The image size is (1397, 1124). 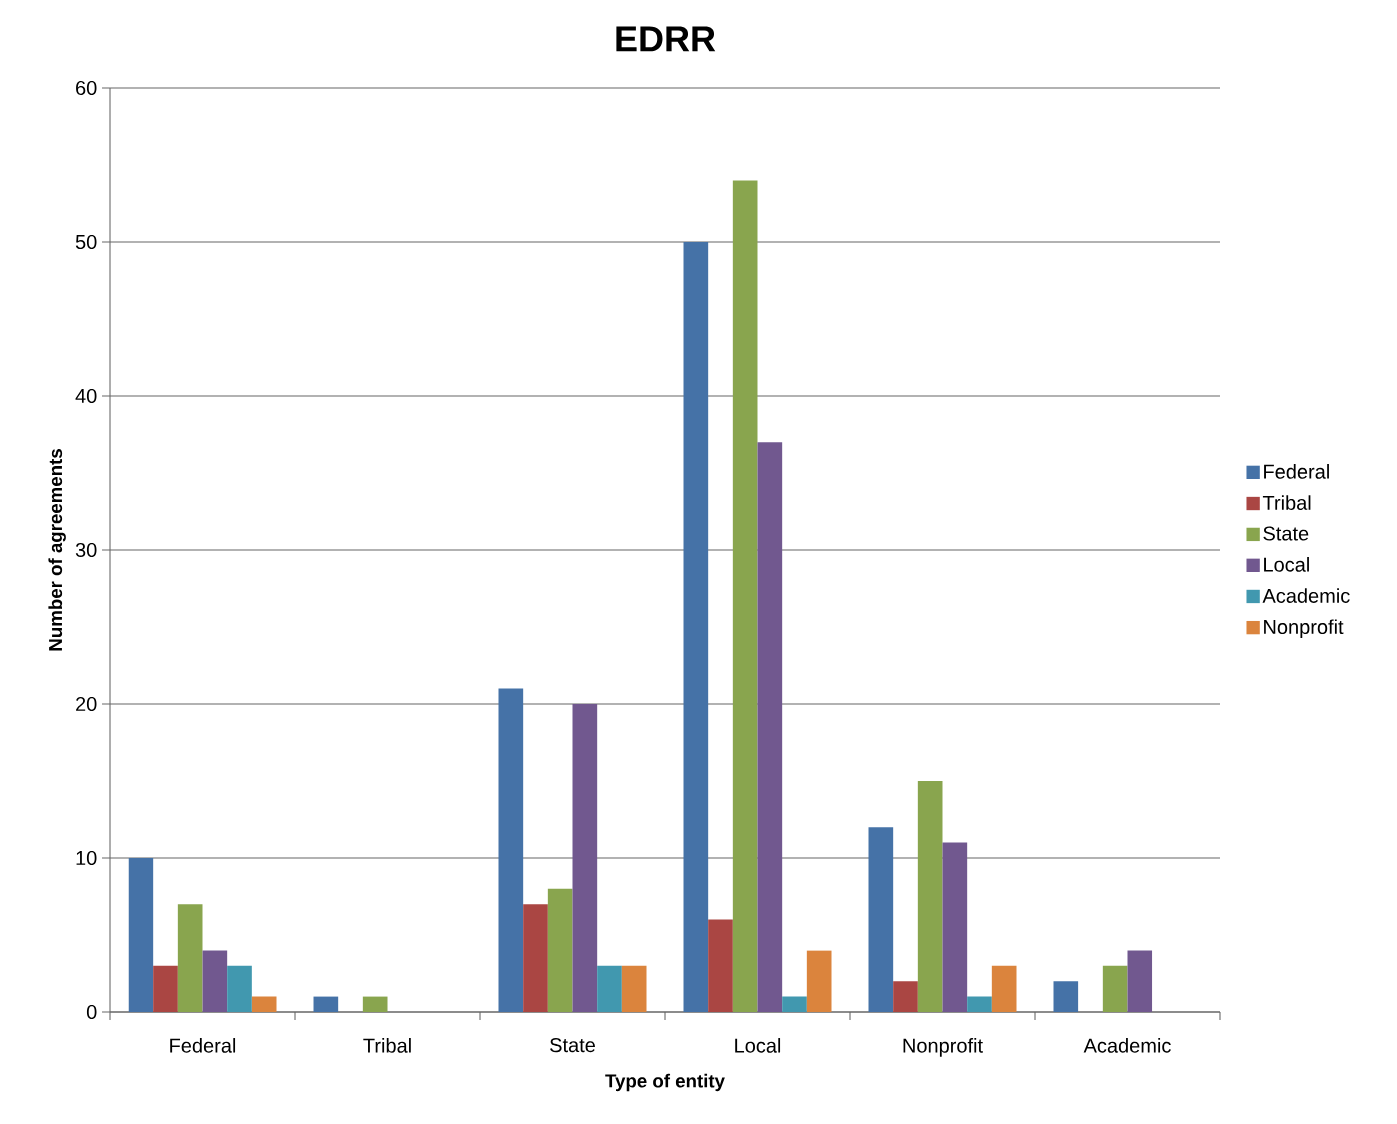 I want to click on legend-label: Tribal, so click(x=1286, y=502).